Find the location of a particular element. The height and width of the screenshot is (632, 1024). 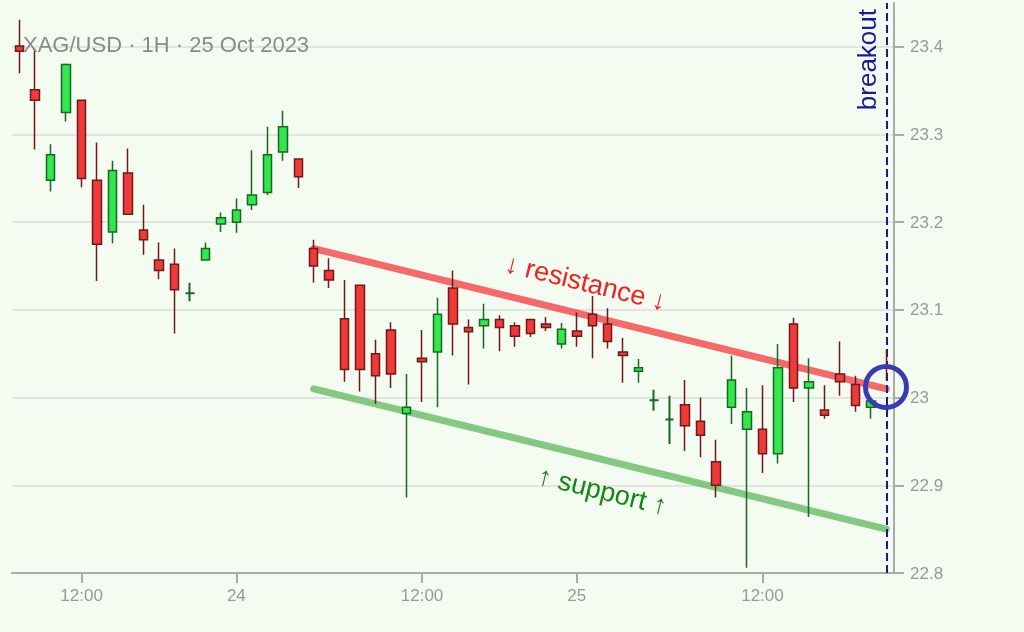

y-tick-label: 23.2 is located at coordinates (927, 222).